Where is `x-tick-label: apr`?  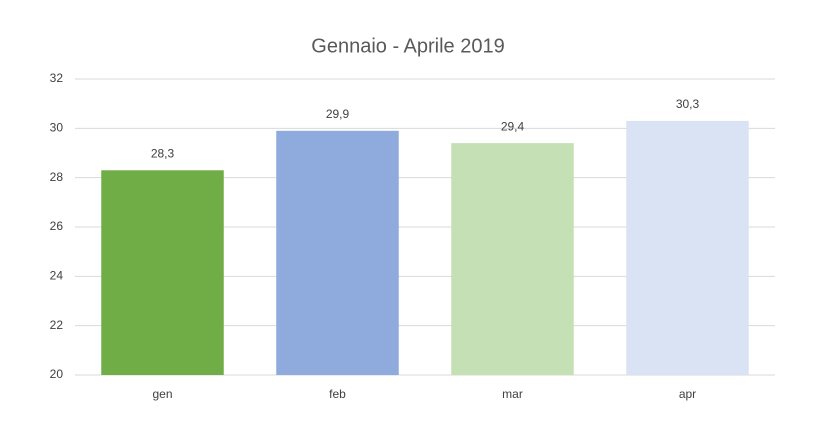
x-tick-label: apr is located at coordinates (687, 394).